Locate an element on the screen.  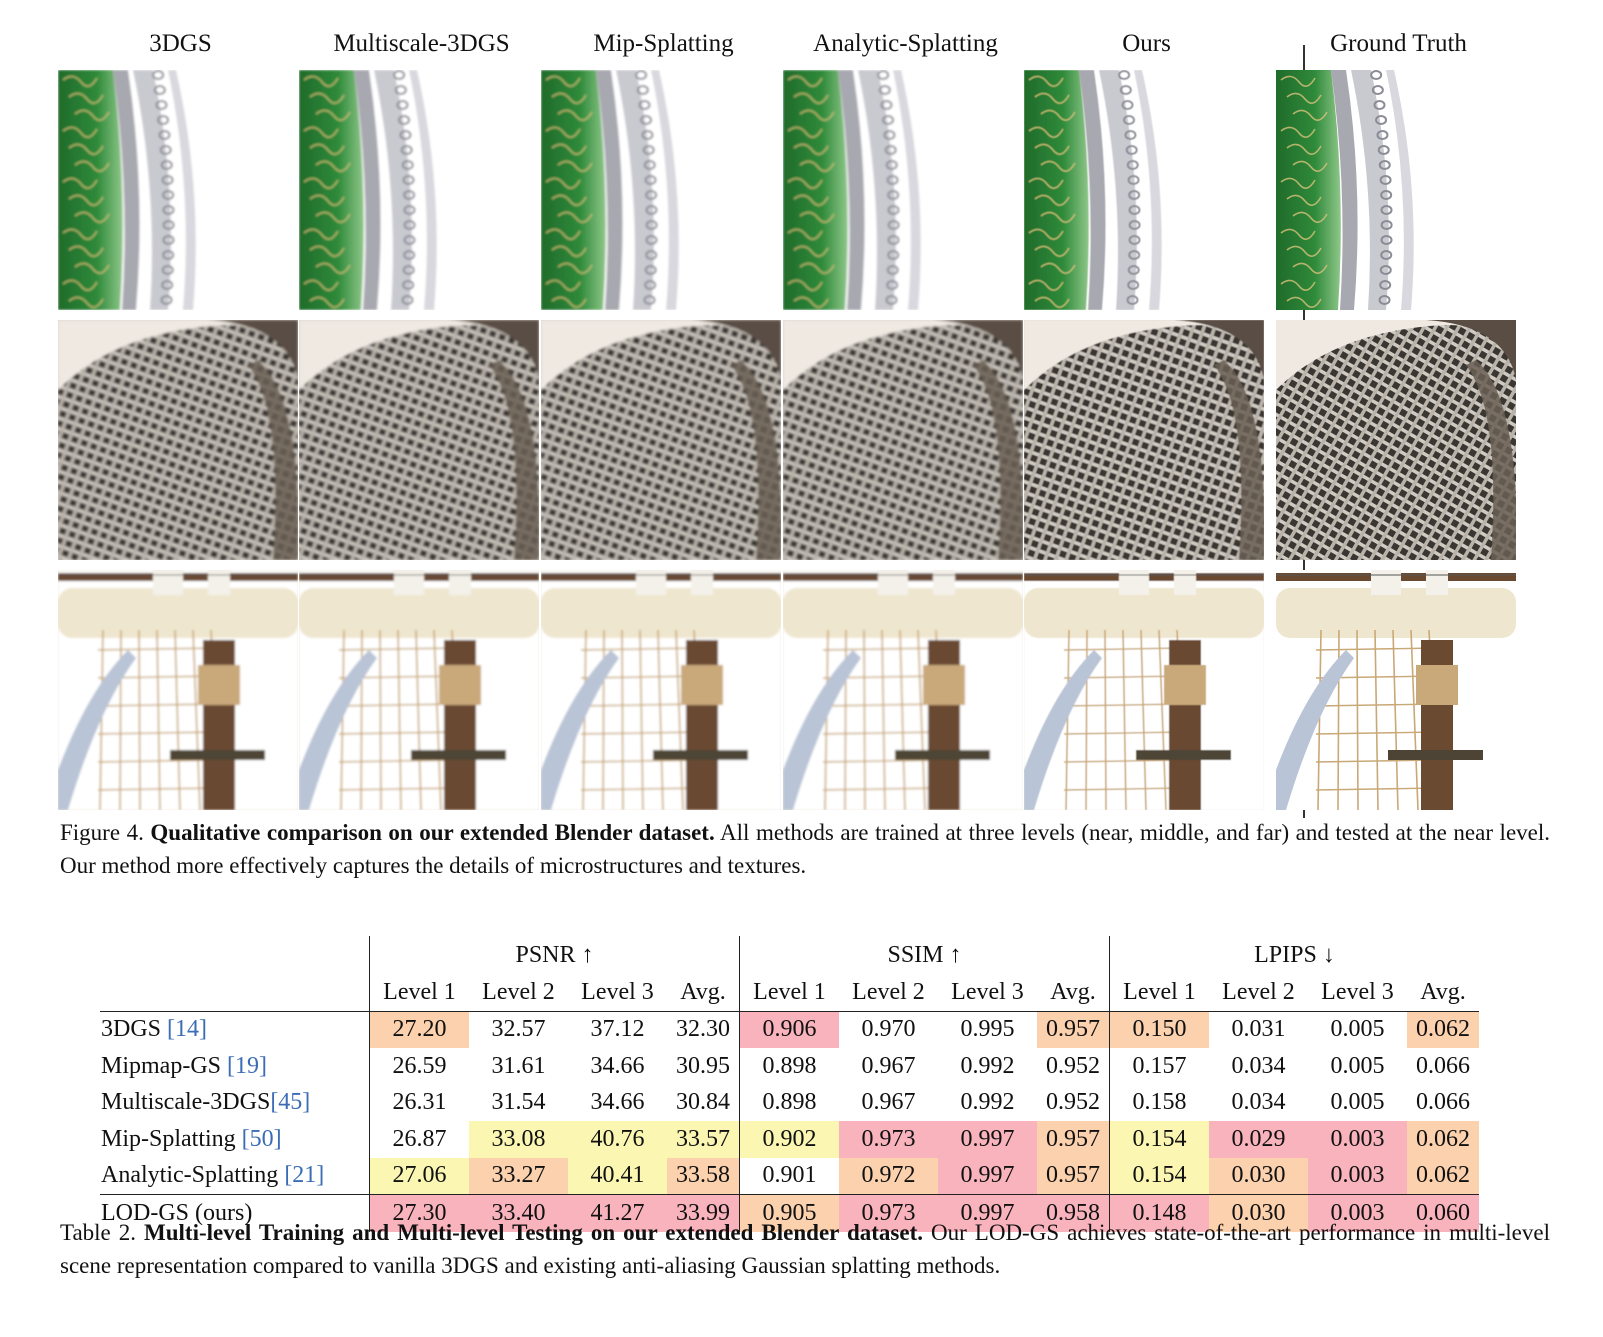
table-cell: 0.970 is located at coordinates (888, 1029).